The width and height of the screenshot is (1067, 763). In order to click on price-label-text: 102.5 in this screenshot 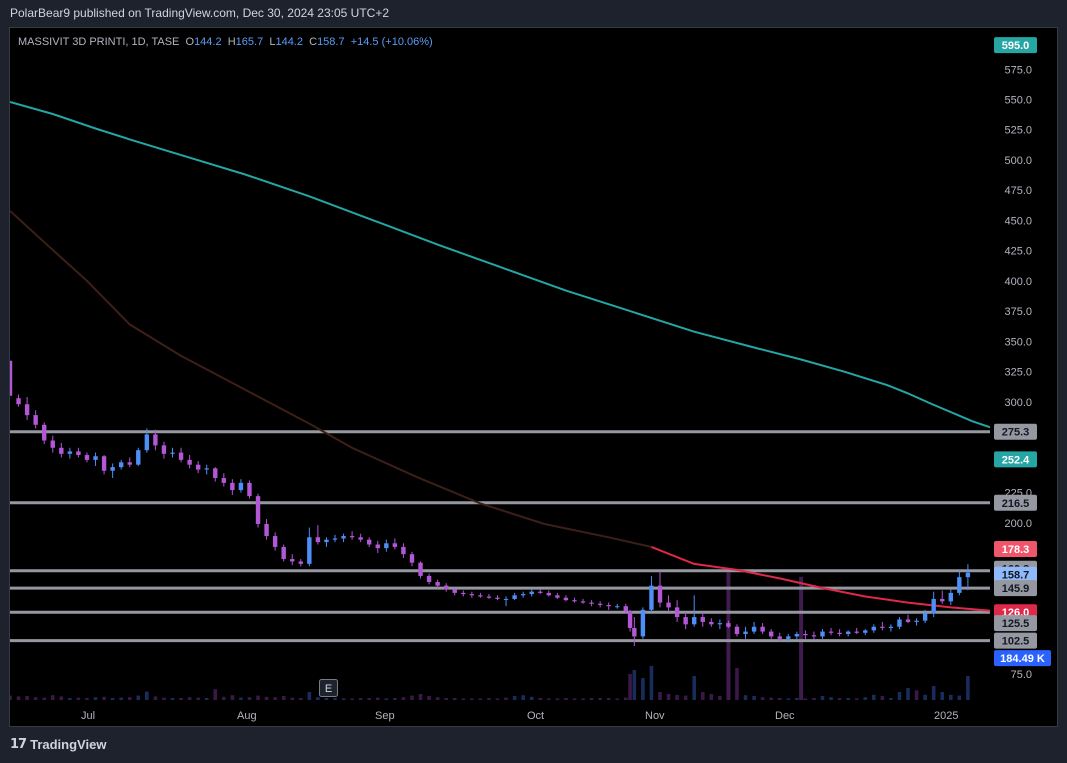, I will do `click(1016, 642)`.